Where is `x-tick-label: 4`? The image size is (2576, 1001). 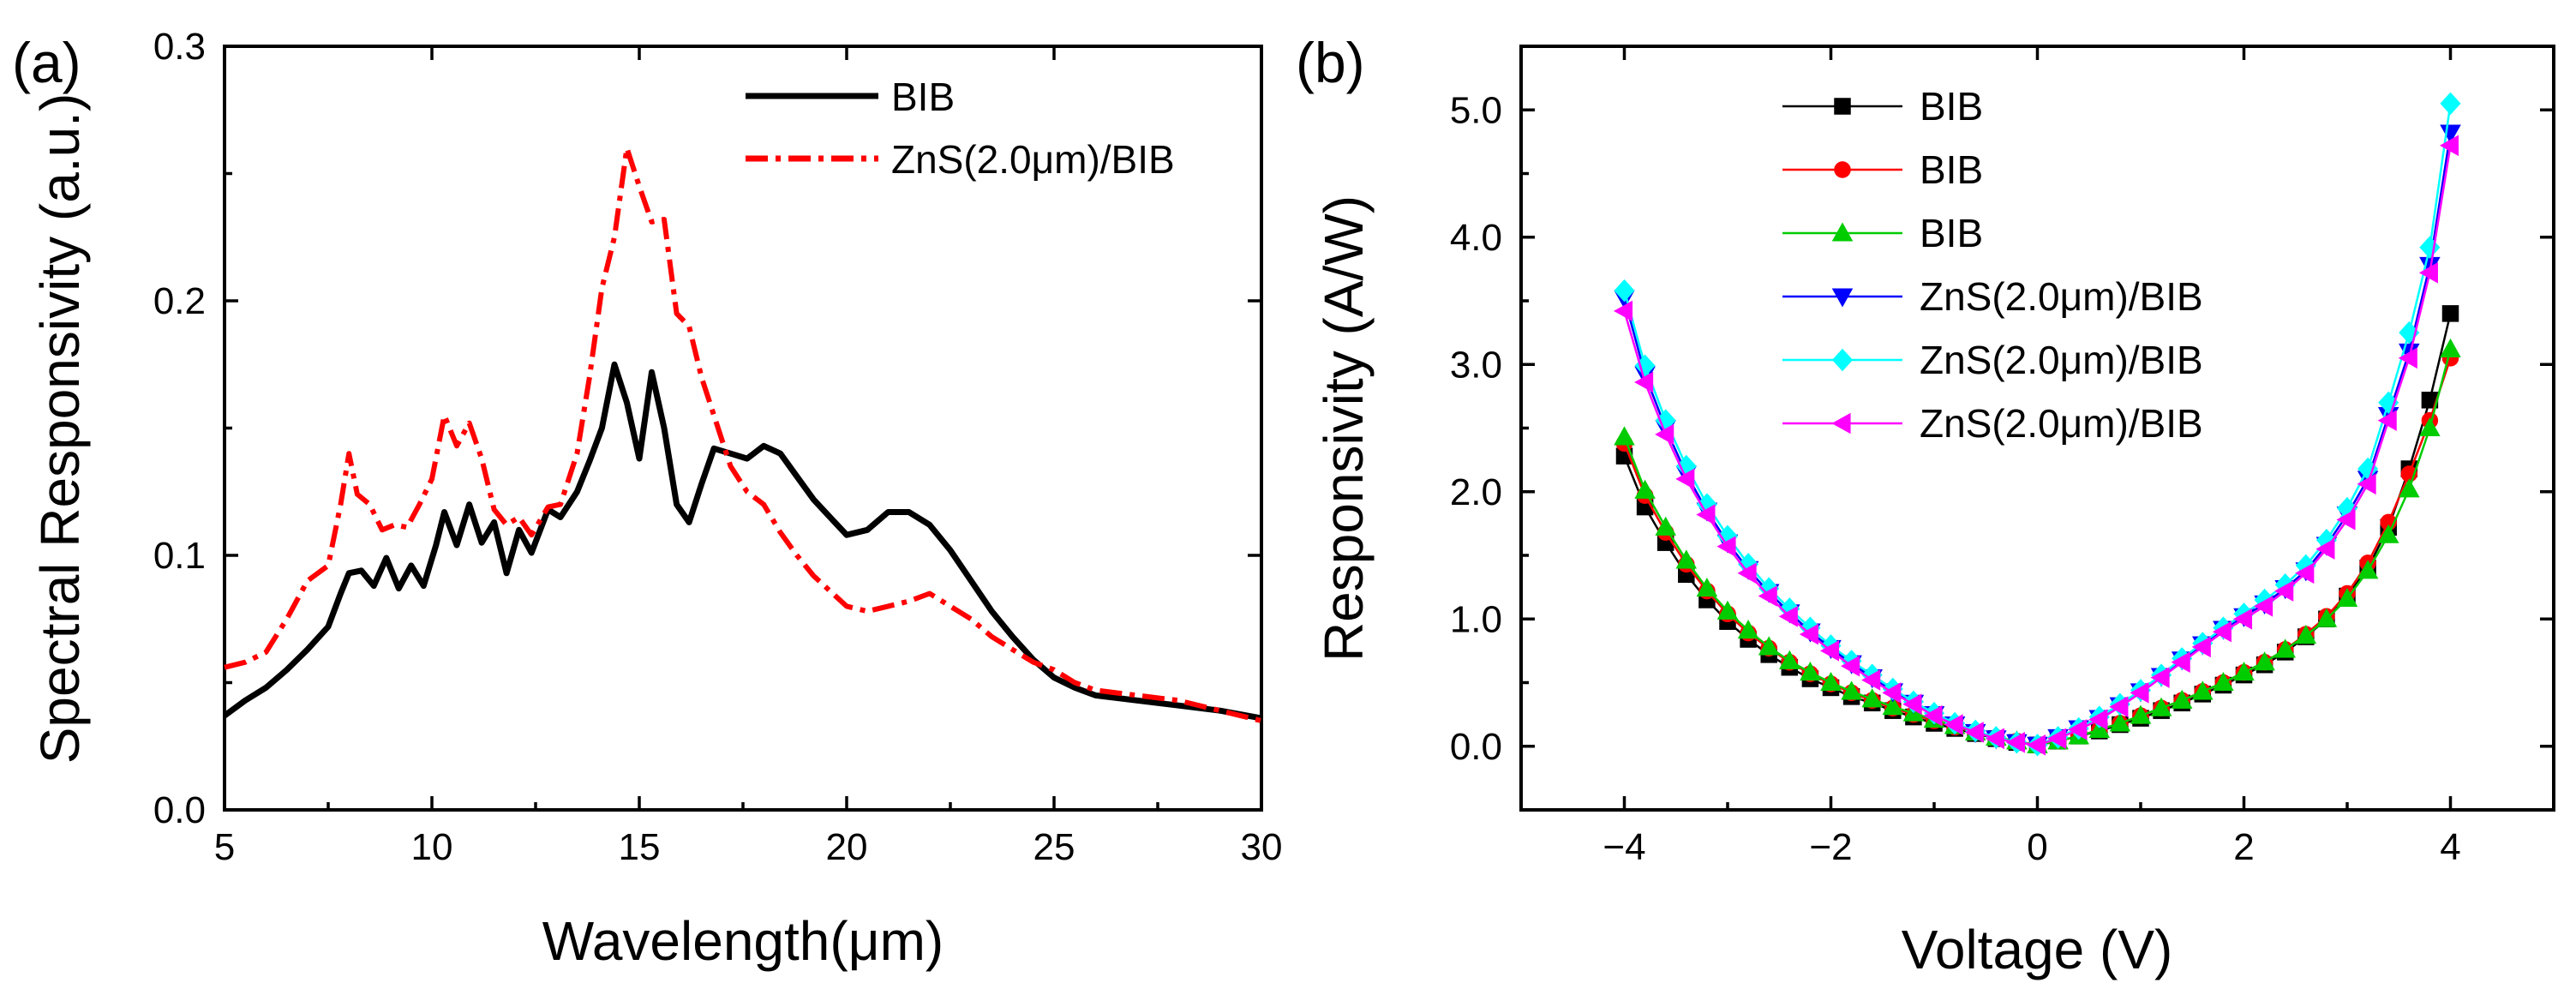 x-tick-label: 4 is located at coordinates (2450, 847).